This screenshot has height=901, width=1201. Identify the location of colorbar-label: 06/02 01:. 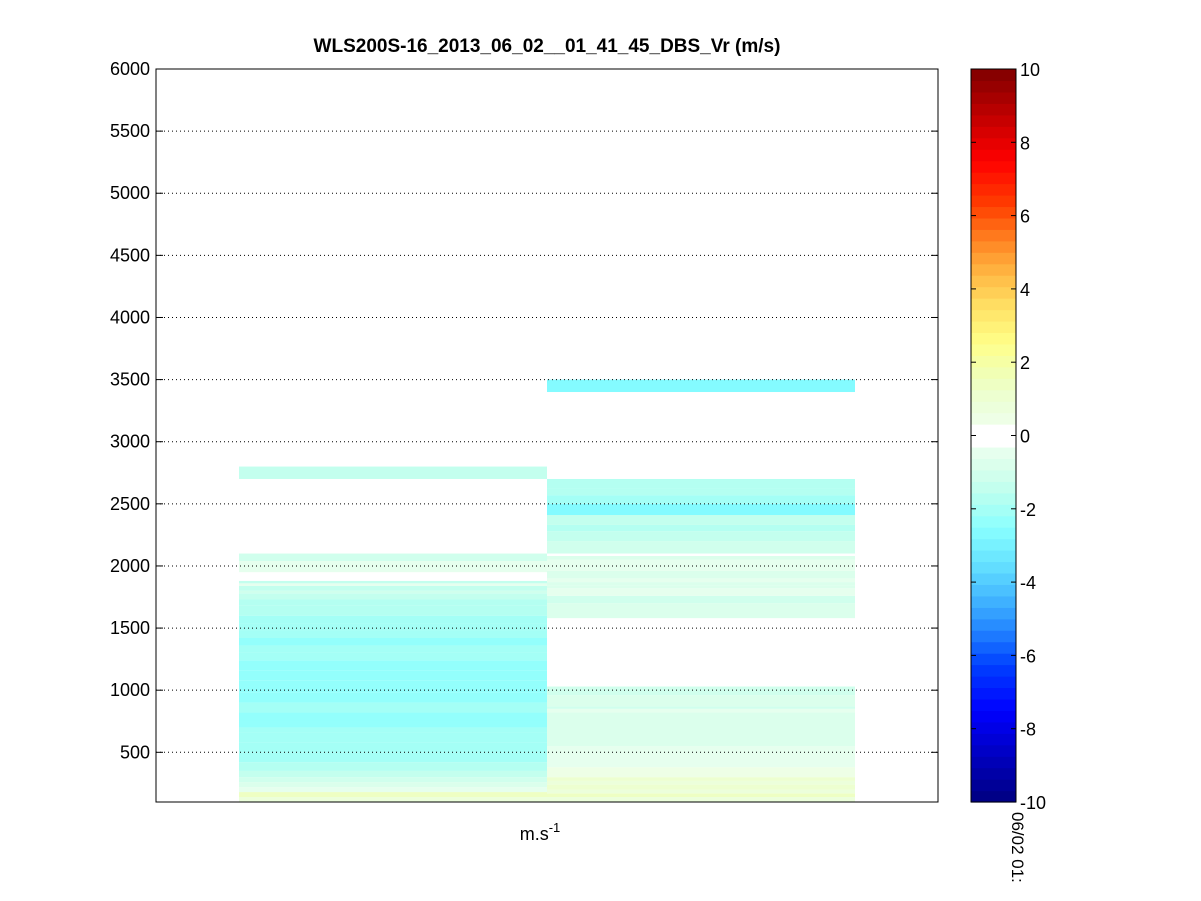
(1017, 847).